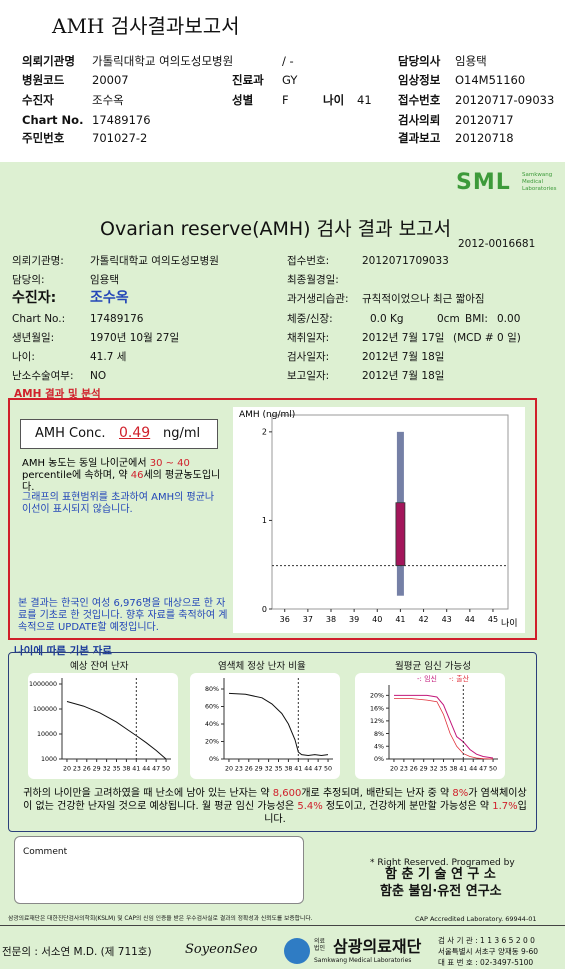  I want to click on info-text: 의뢰기관명:, so click(38, 261).